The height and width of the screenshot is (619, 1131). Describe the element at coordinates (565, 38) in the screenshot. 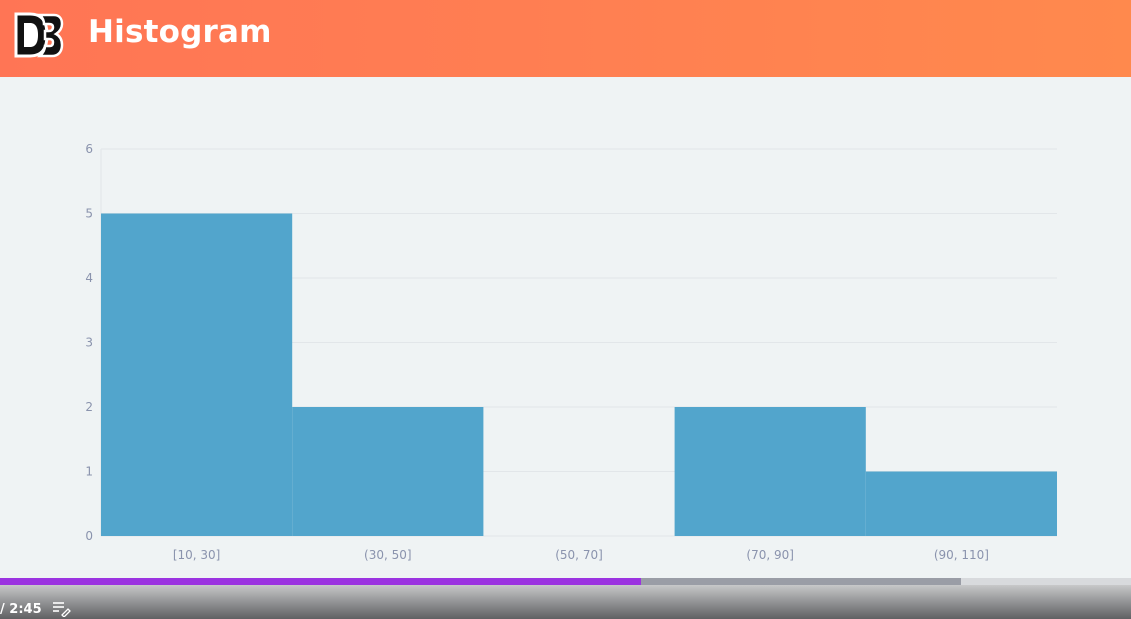

I see `header-bar: Histogram` at that location.